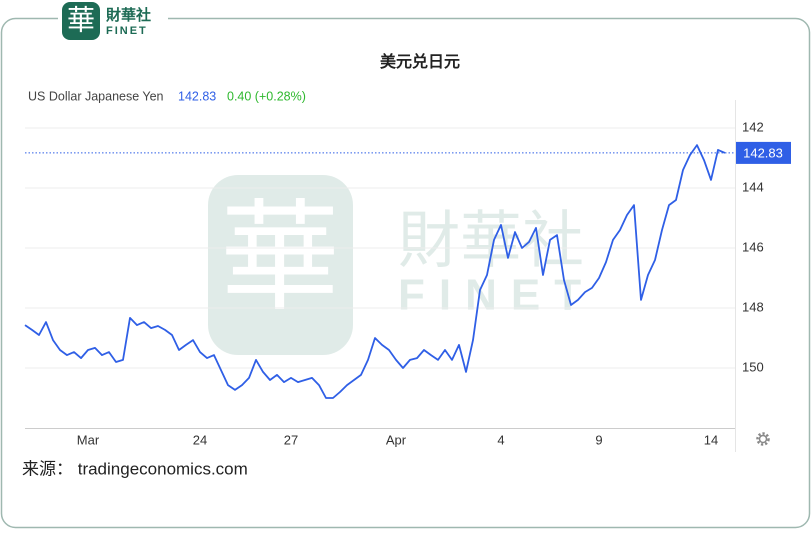 The height and width of the screenshot is (534, 811). I want to click on logo-badge, so click(81, 21).